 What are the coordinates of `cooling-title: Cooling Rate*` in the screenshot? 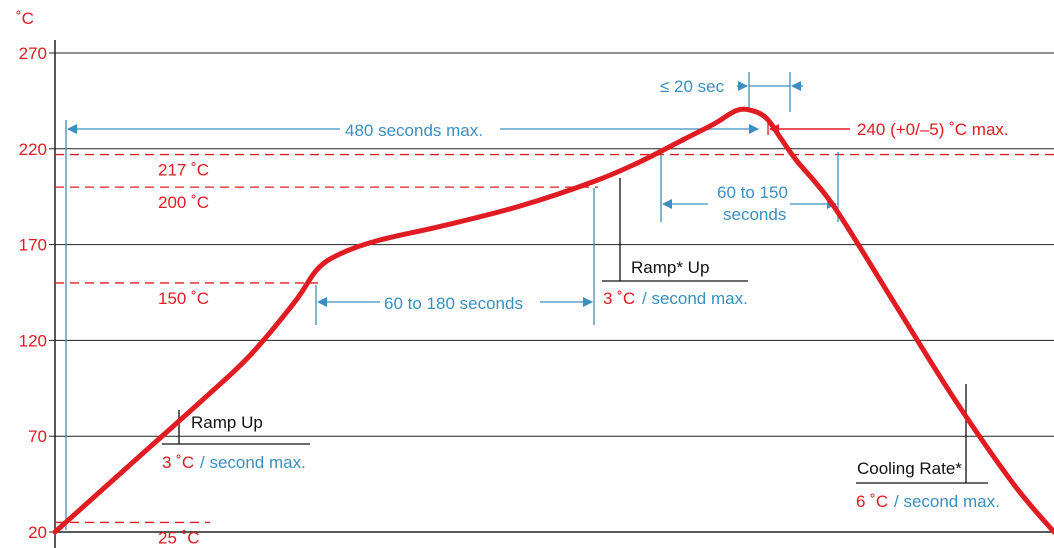 It's located at (909, 468).